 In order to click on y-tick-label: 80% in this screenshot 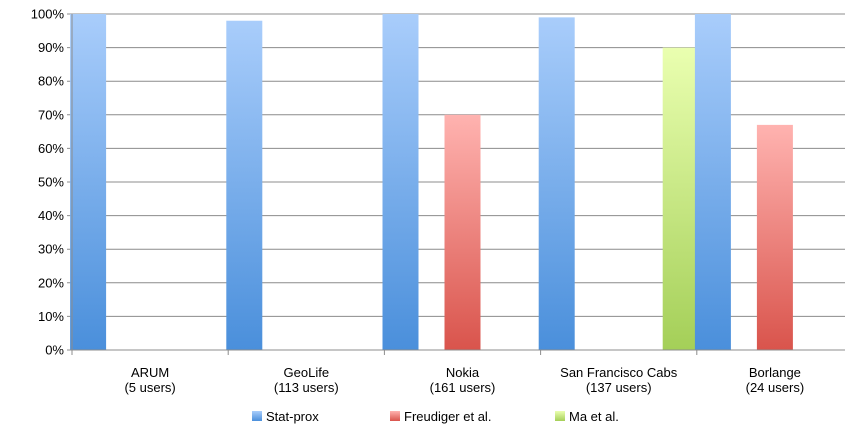, I will do `click(51, 81)`.